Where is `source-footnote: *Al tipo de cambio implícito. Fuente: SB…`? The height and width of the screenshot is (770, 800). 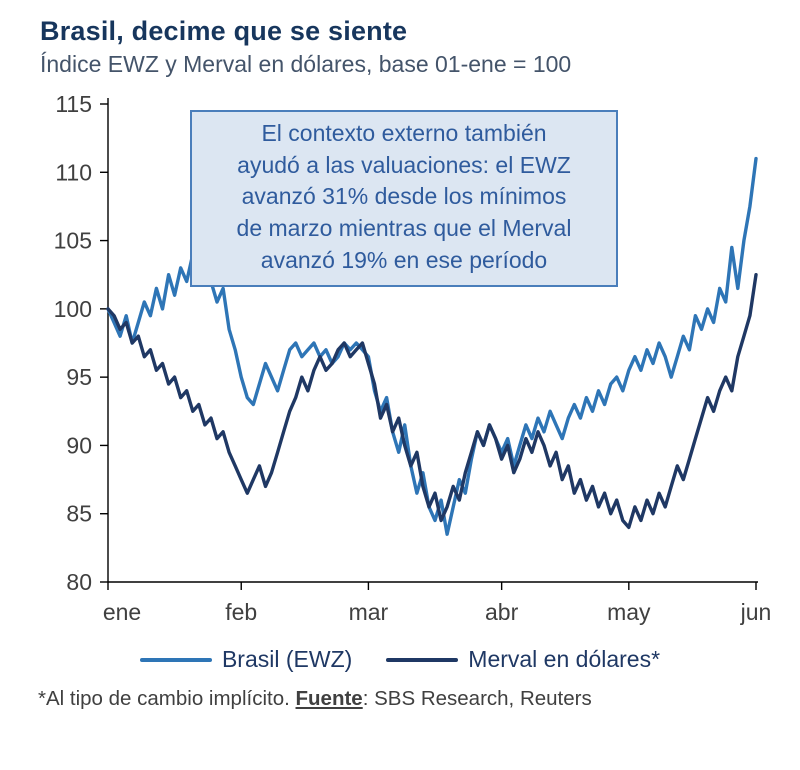 source-footnote: *Al tipo de cambio implícito. Fuente: SB… is located at coordinates (419, 699).